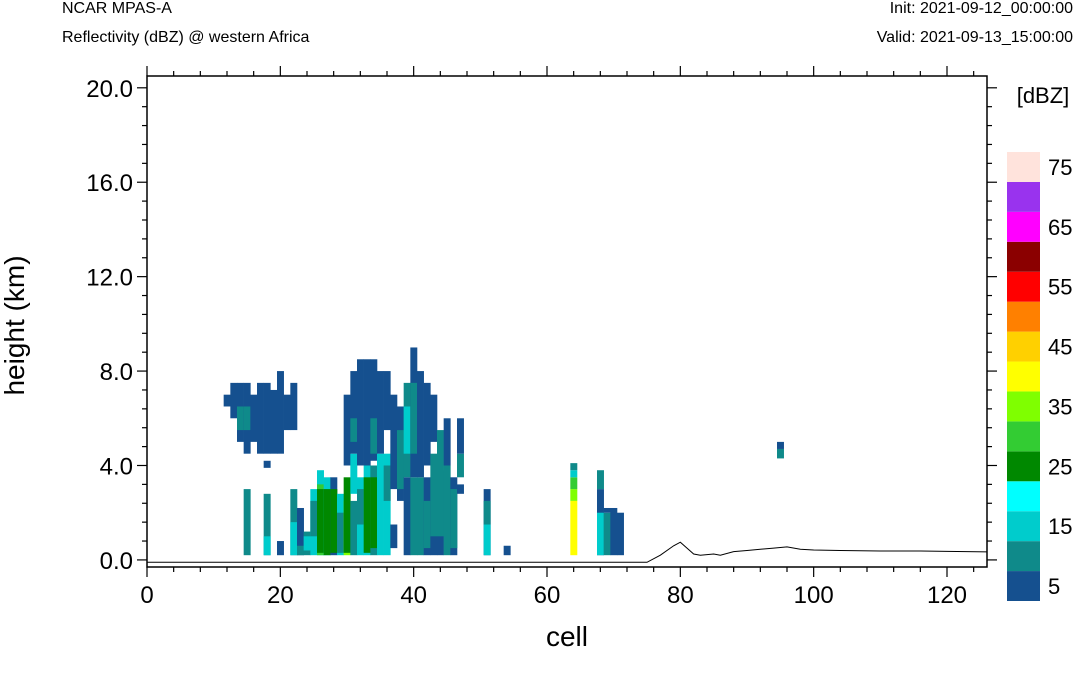 The width and height of the screenshot is (1079, 677). I want to click on x-tick-label: 40, so click(413, 595).